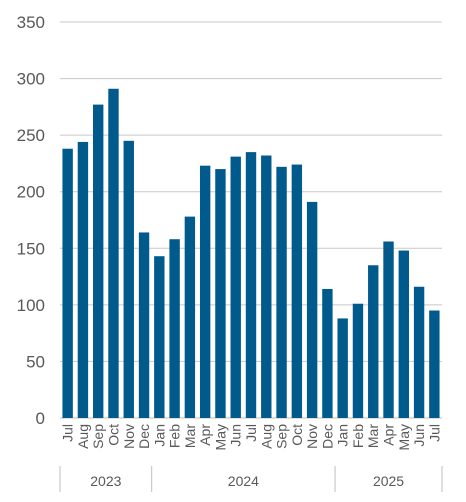 This screenshot has height=502, width=466. What do you see at coordinates (31, 220) in the screenshot?
I see `y-axis-ticks: 0 50 100 150 200 250 300 350` at bounding box center [31, 220].